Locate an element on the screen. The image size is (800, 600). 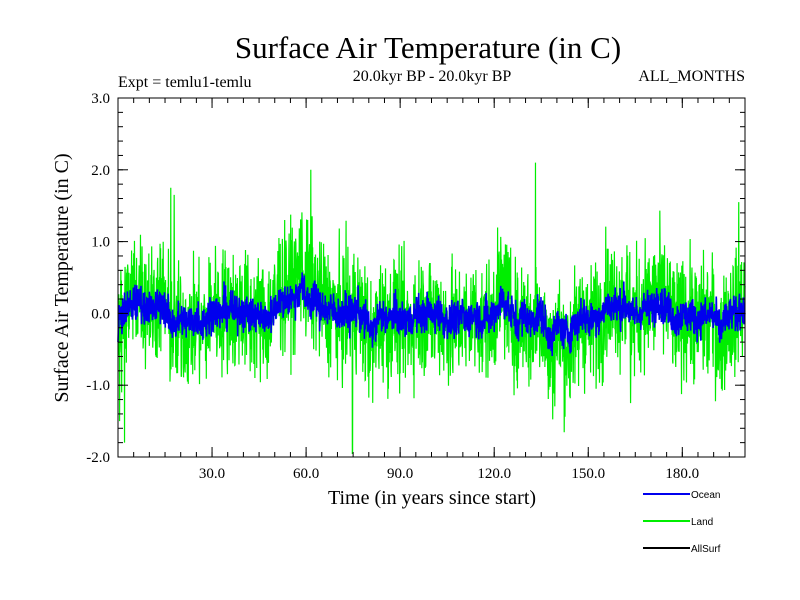
chart-subtitle-center: 20.0kyr BP - 20.0kyr BP is located at coordinates (432, 76).